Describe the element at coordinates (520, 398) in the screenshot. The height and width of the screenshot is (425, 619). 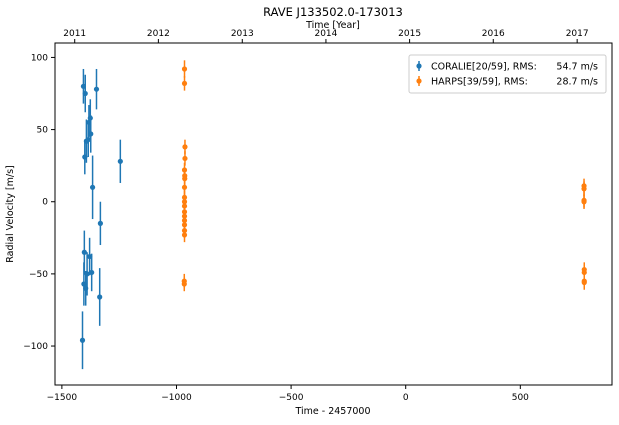
I see `x-tick-label: 500` at that location.